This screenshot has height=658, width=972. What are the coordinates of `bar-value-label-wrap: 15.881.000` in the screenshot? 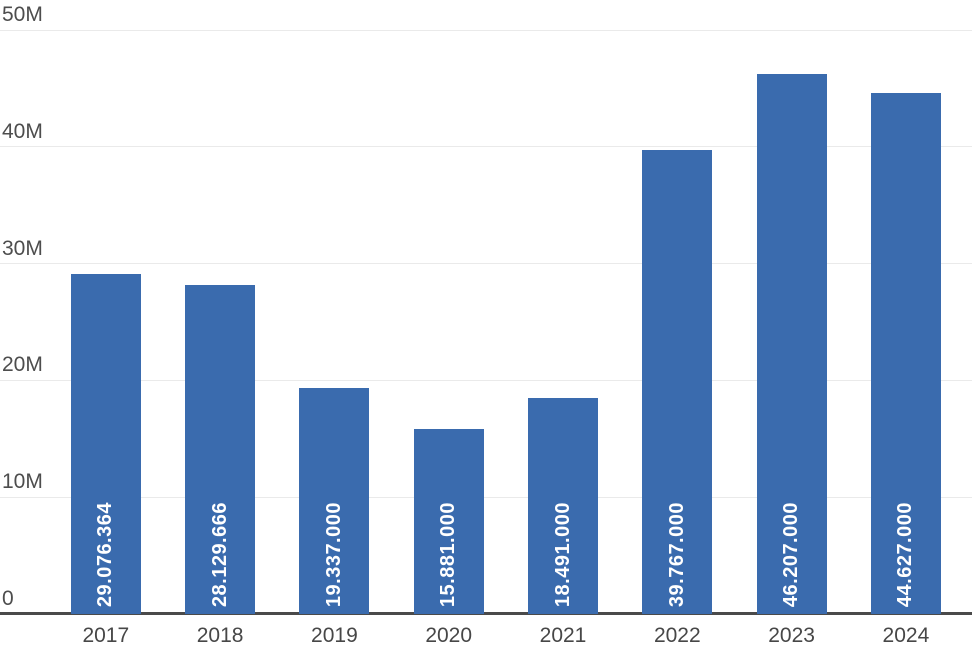 It's located at (449, 554).